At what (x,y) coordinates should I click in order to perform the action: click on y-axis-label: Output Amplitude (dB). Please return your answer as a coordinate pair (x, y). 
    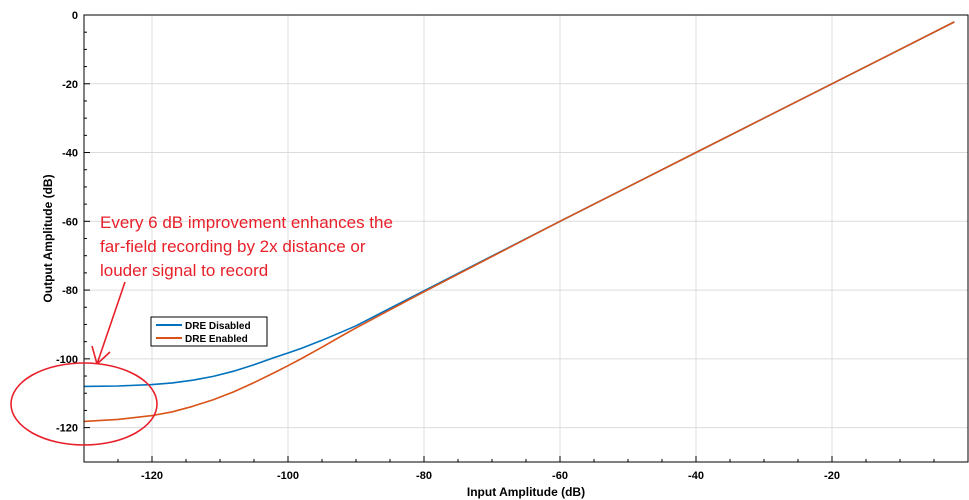
    Looking at the image, I should click on (48, 238).